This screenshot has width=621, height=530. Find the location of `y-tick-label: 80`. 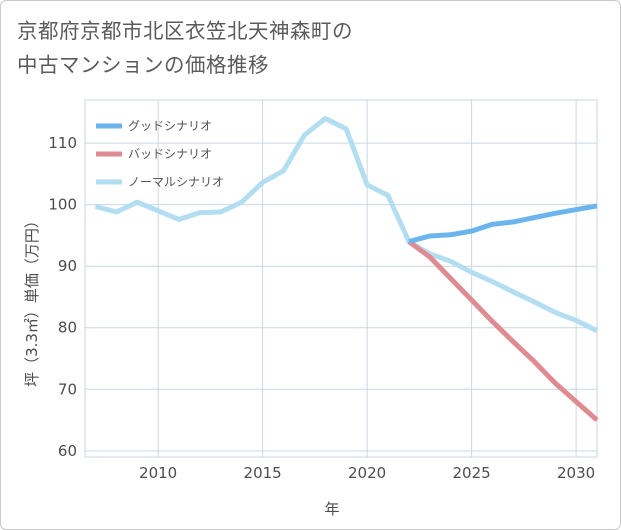

y-tick-label: 80 is located at coordinates (67, 328).